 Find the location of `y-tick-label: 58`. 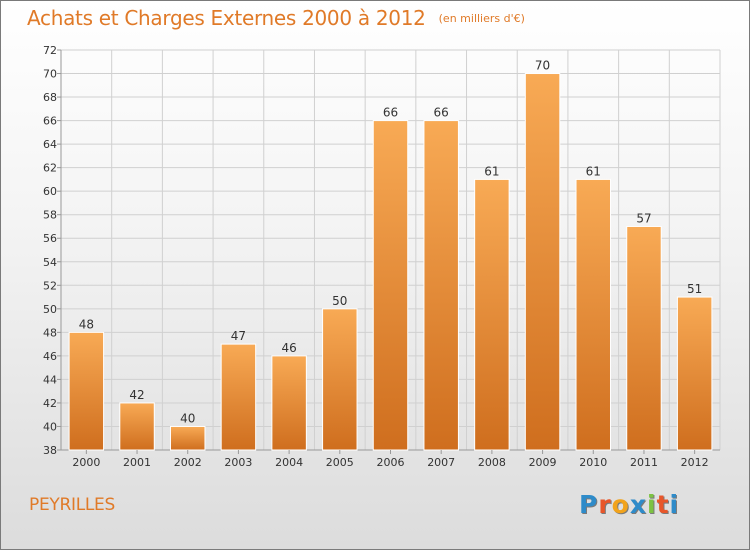

y-tick-label: 58 is located at coordinates (50, 215).